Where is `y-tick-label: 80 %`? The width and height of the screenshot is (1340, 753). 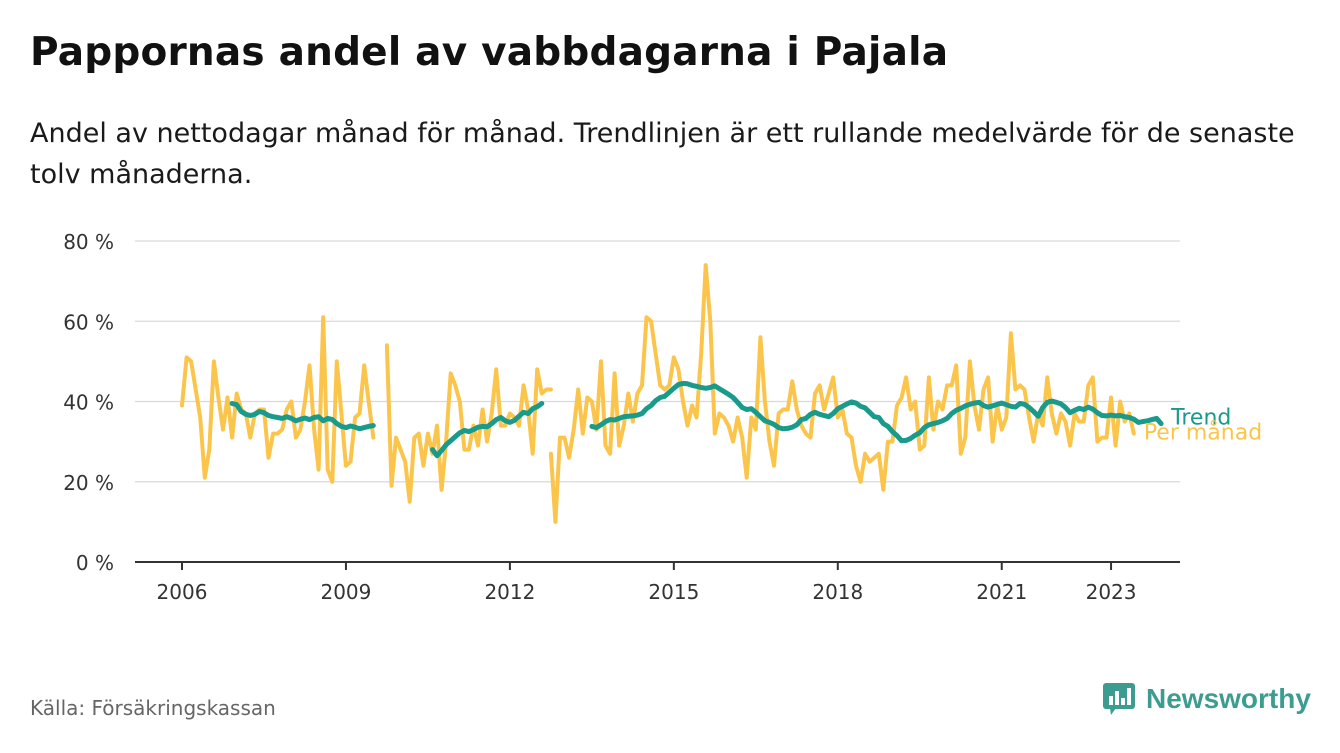 y-tick-label: 80 % is located at coordinates (88, 242).